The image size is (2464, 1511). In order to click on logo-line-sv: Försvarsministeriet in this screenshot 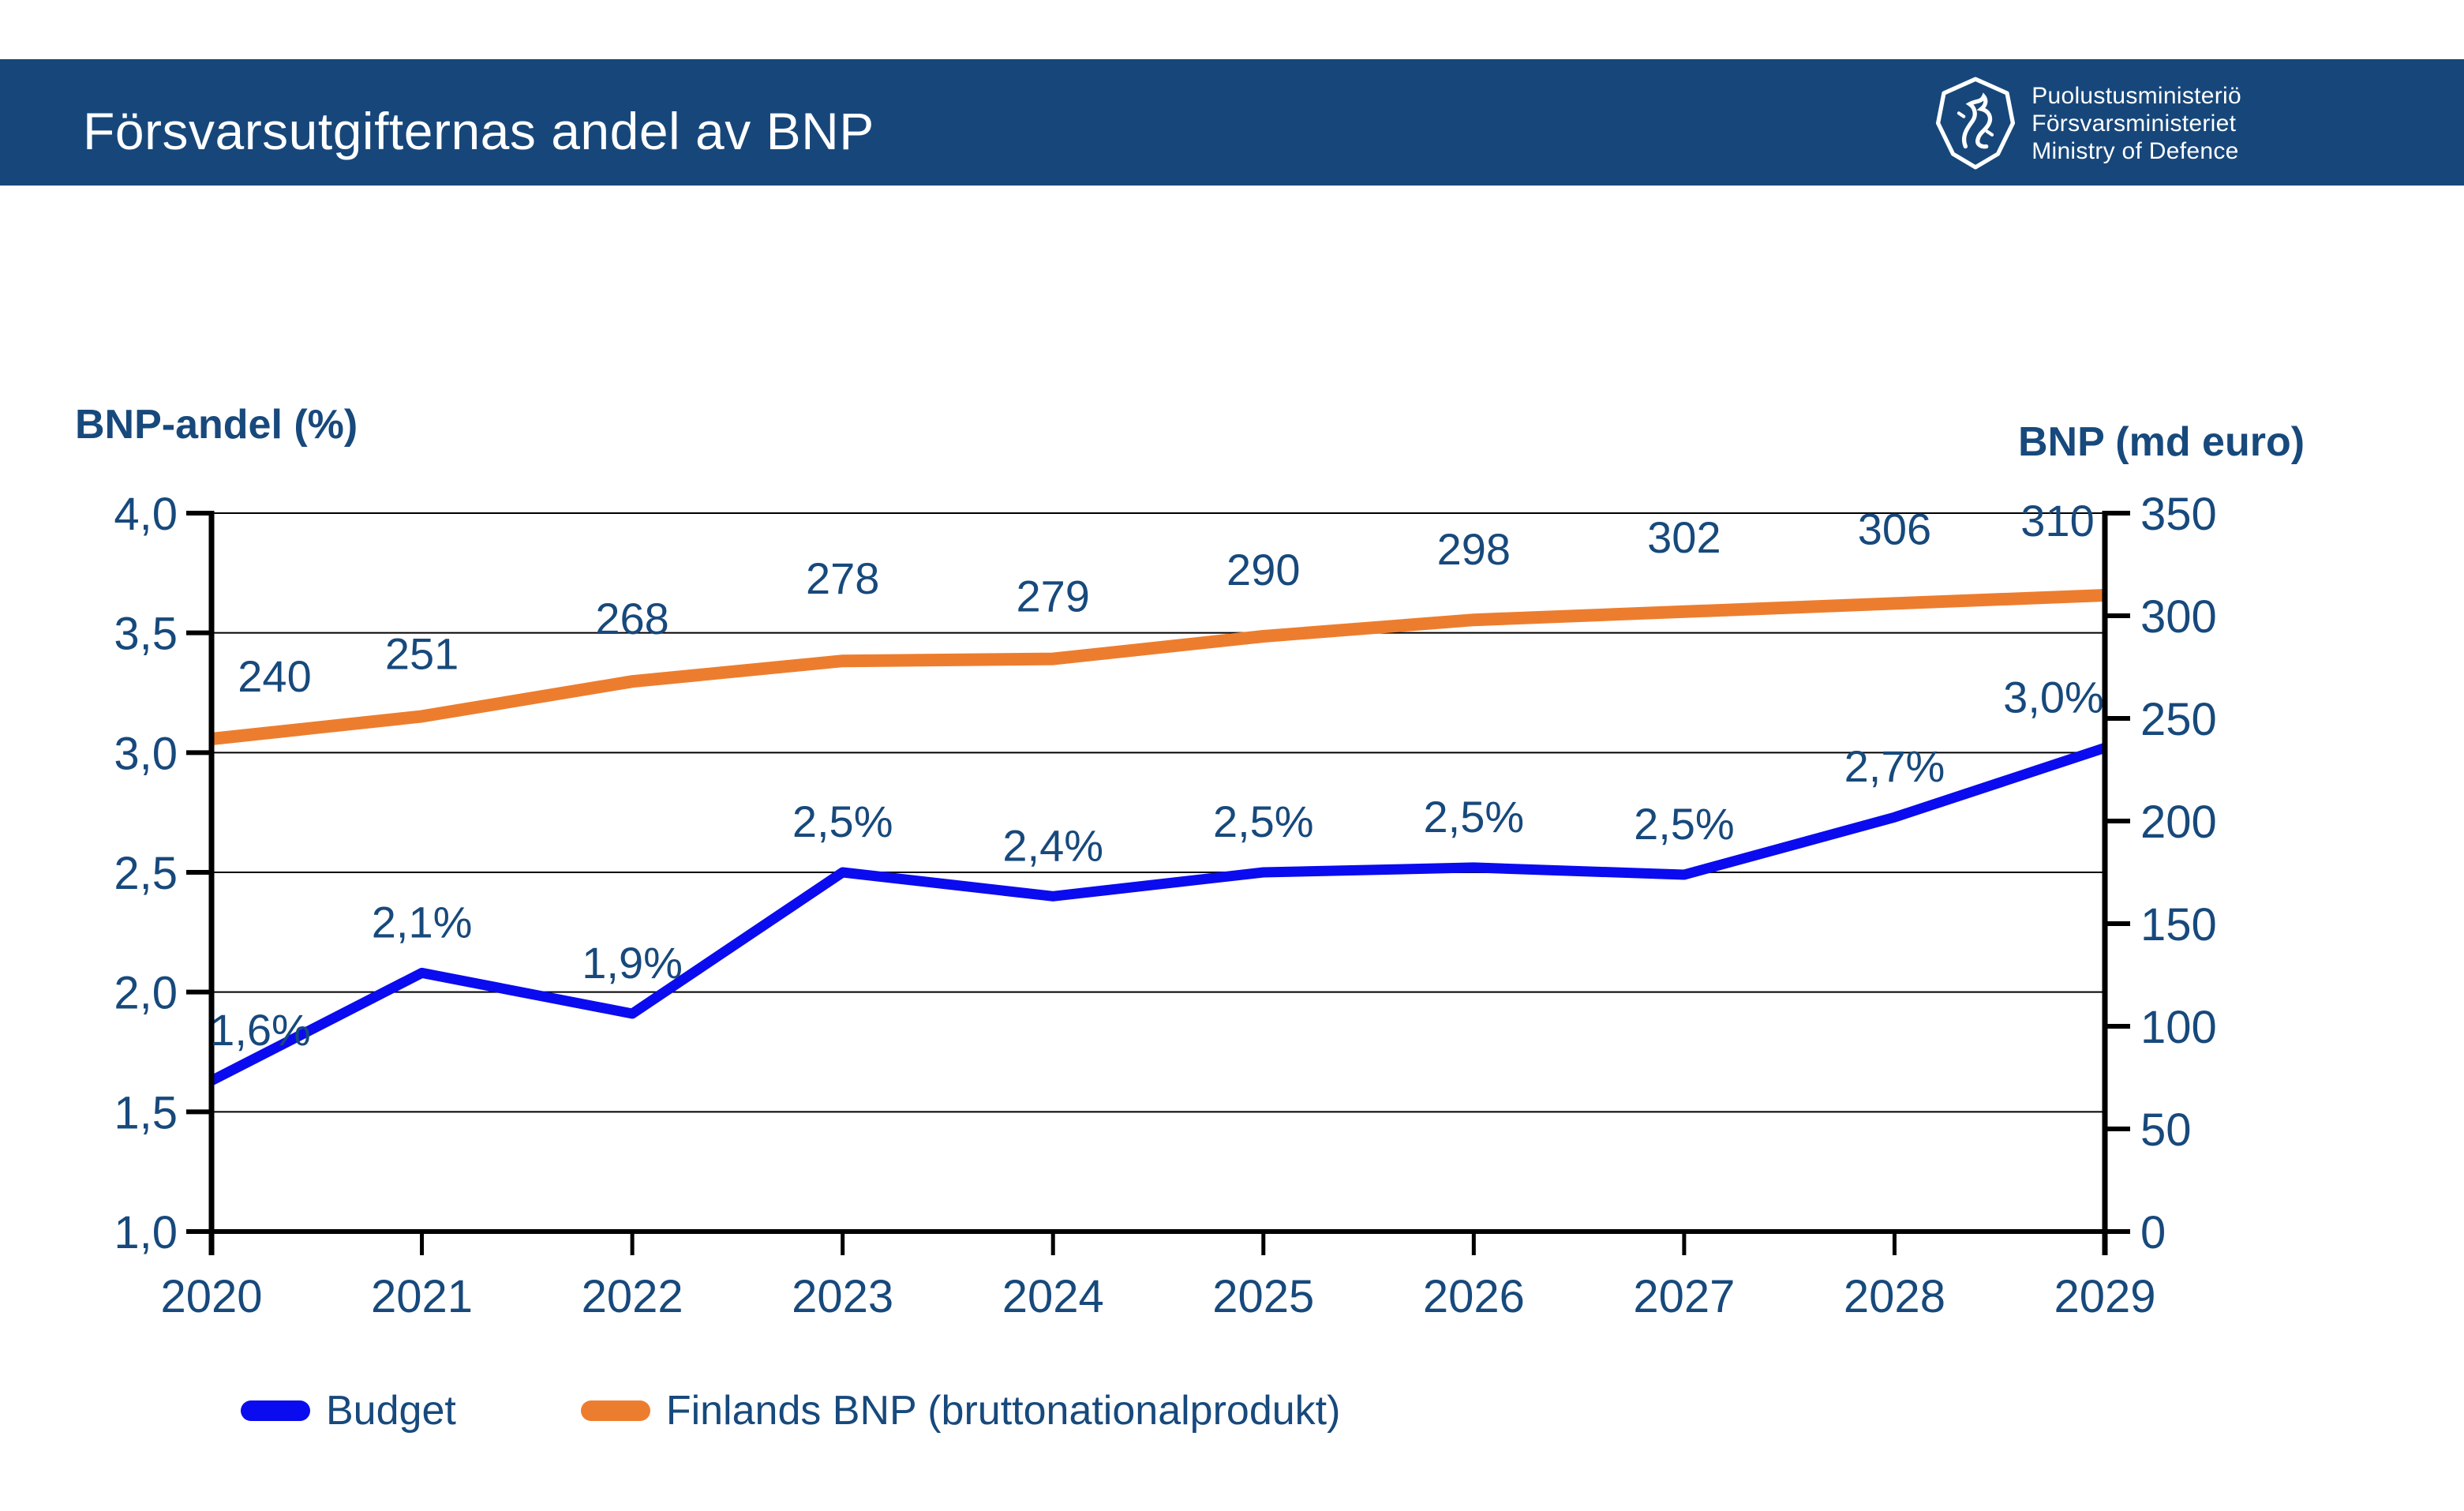, I will do `click(2134, 123)`.